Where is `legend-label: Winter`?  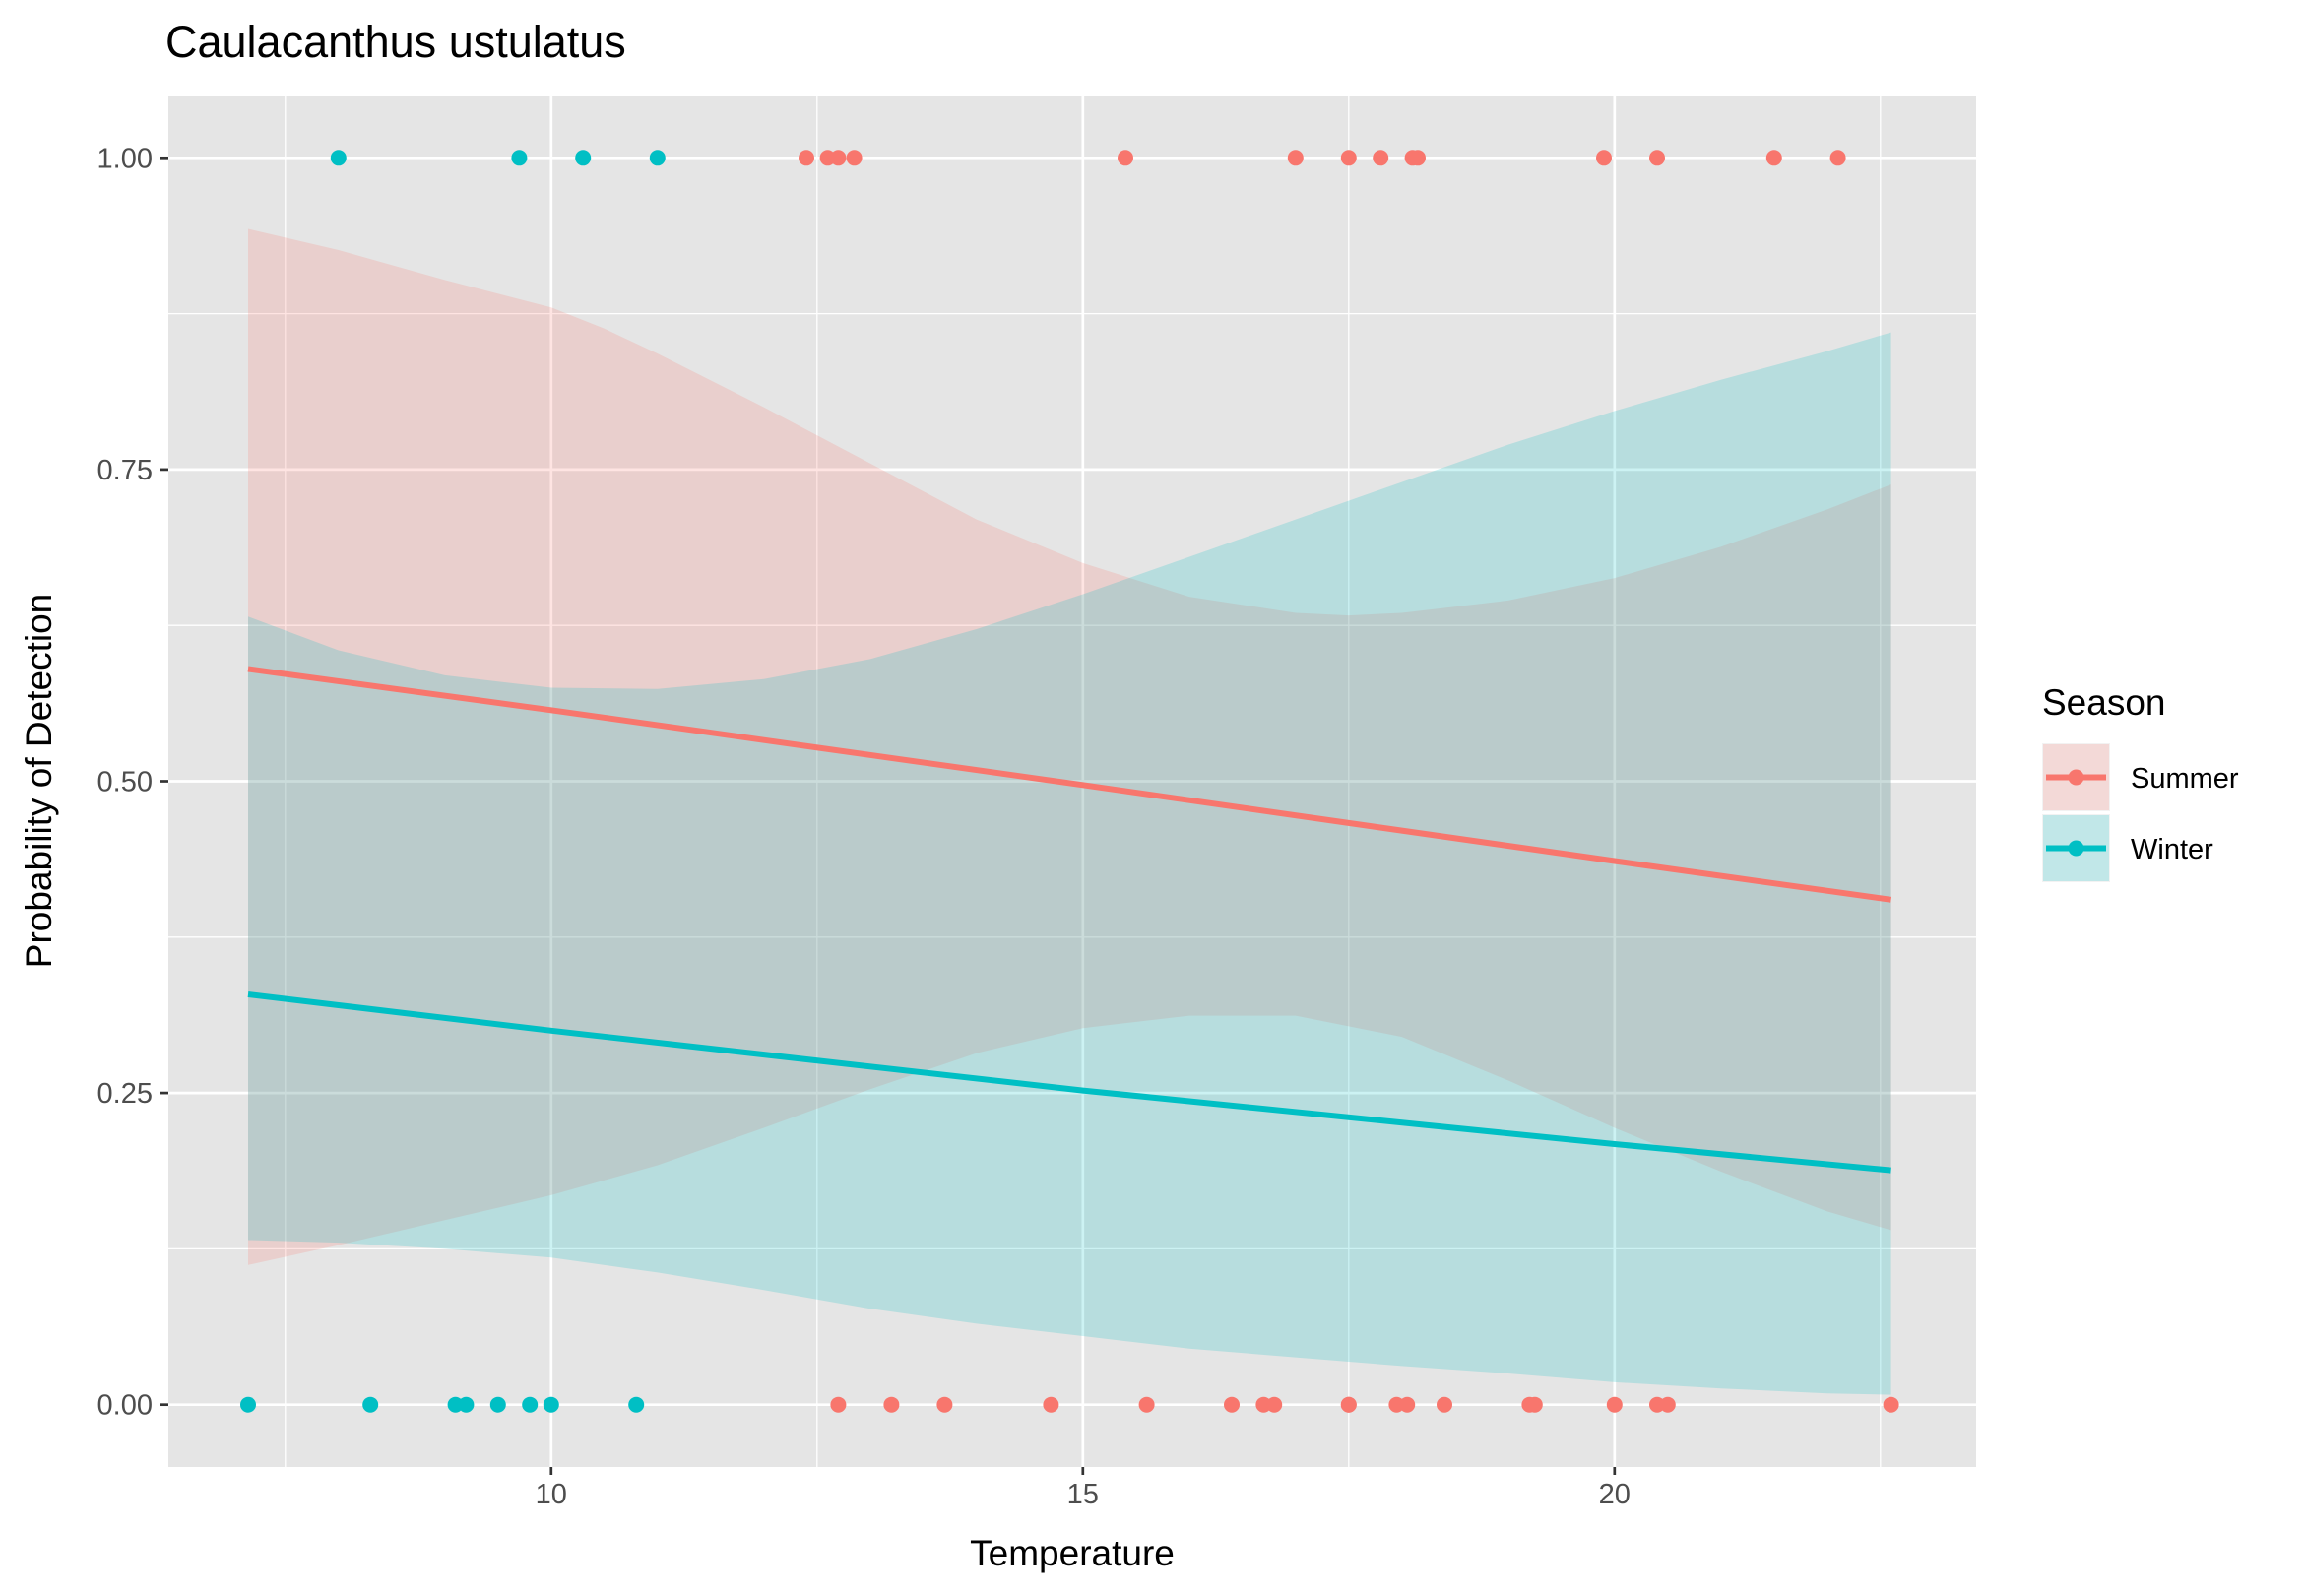
legend-label: Winter is located at coordinates (2172, 849).